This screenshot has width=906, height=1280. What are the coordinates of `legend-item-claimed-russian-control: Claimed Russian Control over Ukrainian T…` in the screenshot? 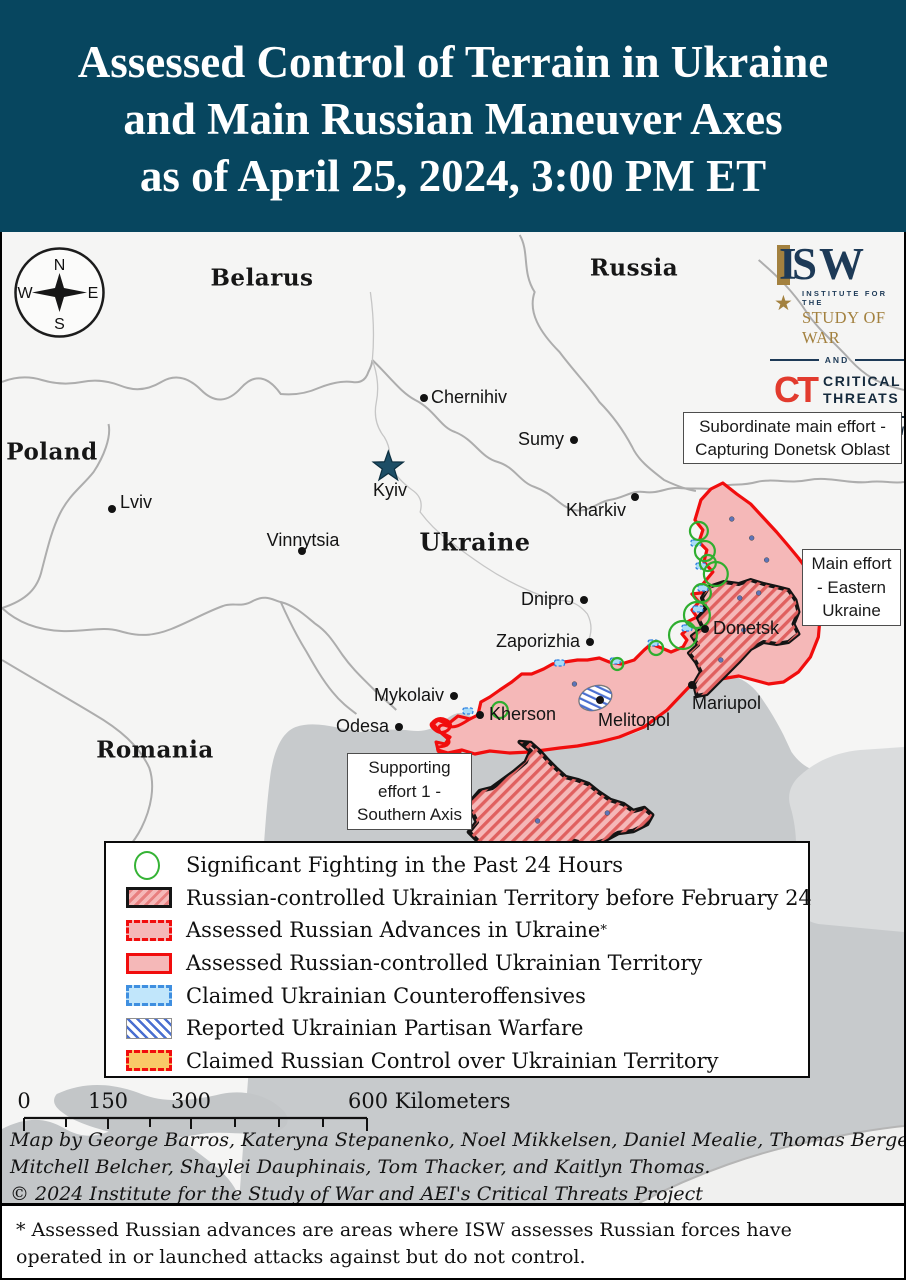 It's located at (467, 1061).